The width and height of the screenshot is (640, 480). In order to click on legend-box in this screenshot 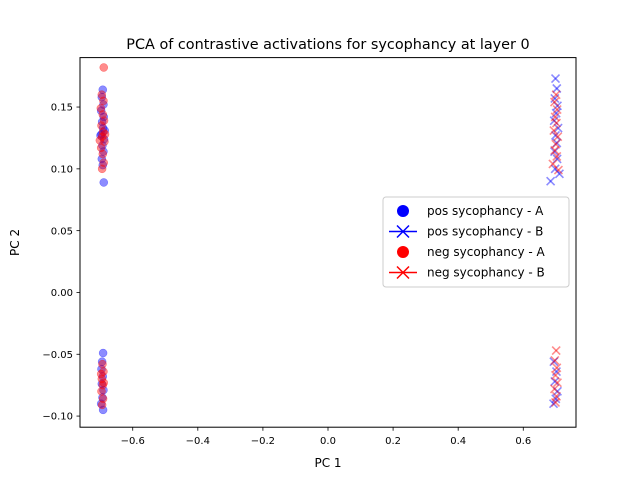, I will do `click(476, 242)`.